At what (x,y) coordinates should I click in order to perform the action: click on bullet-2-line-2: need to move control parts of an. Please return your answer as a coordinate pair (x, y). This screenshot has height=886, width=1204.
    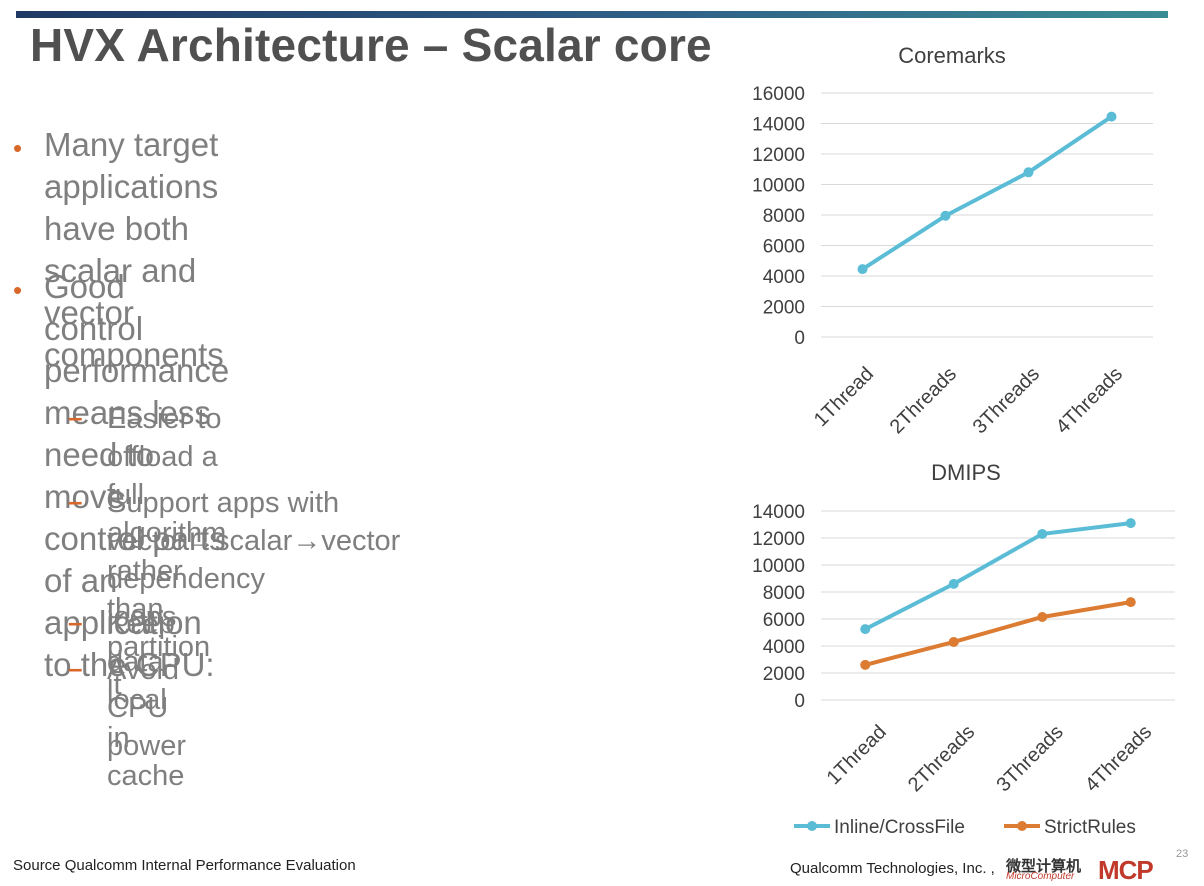
    Looking at the image, I should click on (135, 517).